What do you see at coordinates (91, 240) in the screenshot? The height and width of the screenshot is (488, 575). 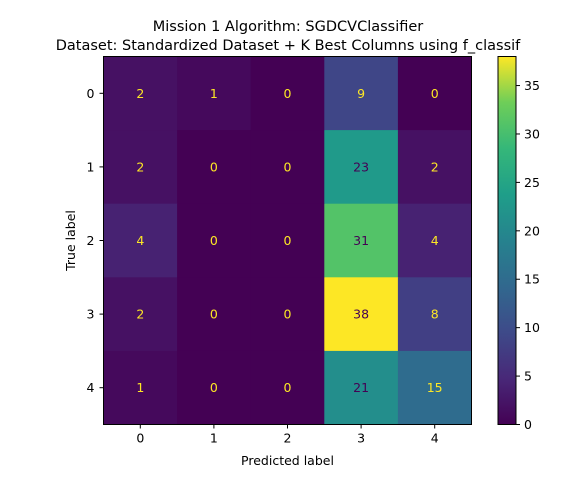 I see `y-tick-label: 2` at bounding box center [91, 240].